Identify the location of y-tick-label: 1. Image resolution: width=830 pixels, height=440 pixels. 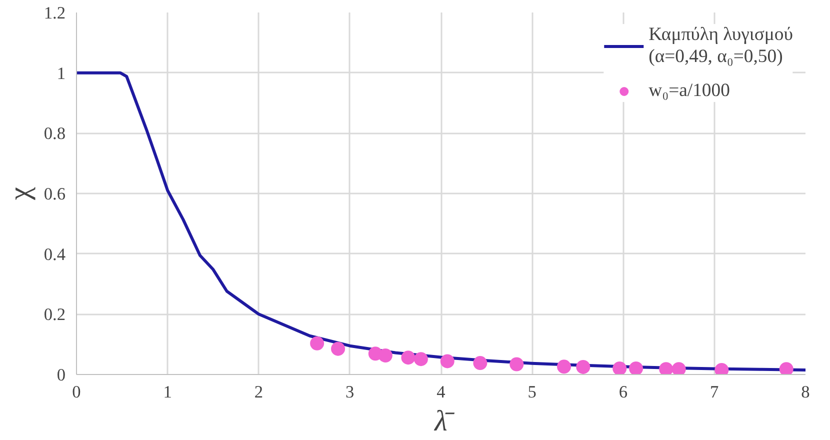
(61, 73).